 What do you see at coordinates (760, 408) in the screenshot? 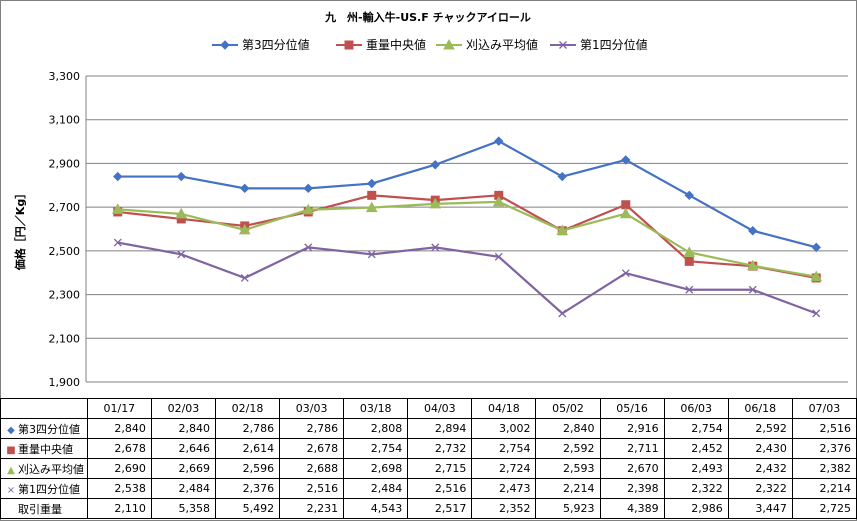
I see `x-tick-label: 06/18` at bounding box center [760, 408].